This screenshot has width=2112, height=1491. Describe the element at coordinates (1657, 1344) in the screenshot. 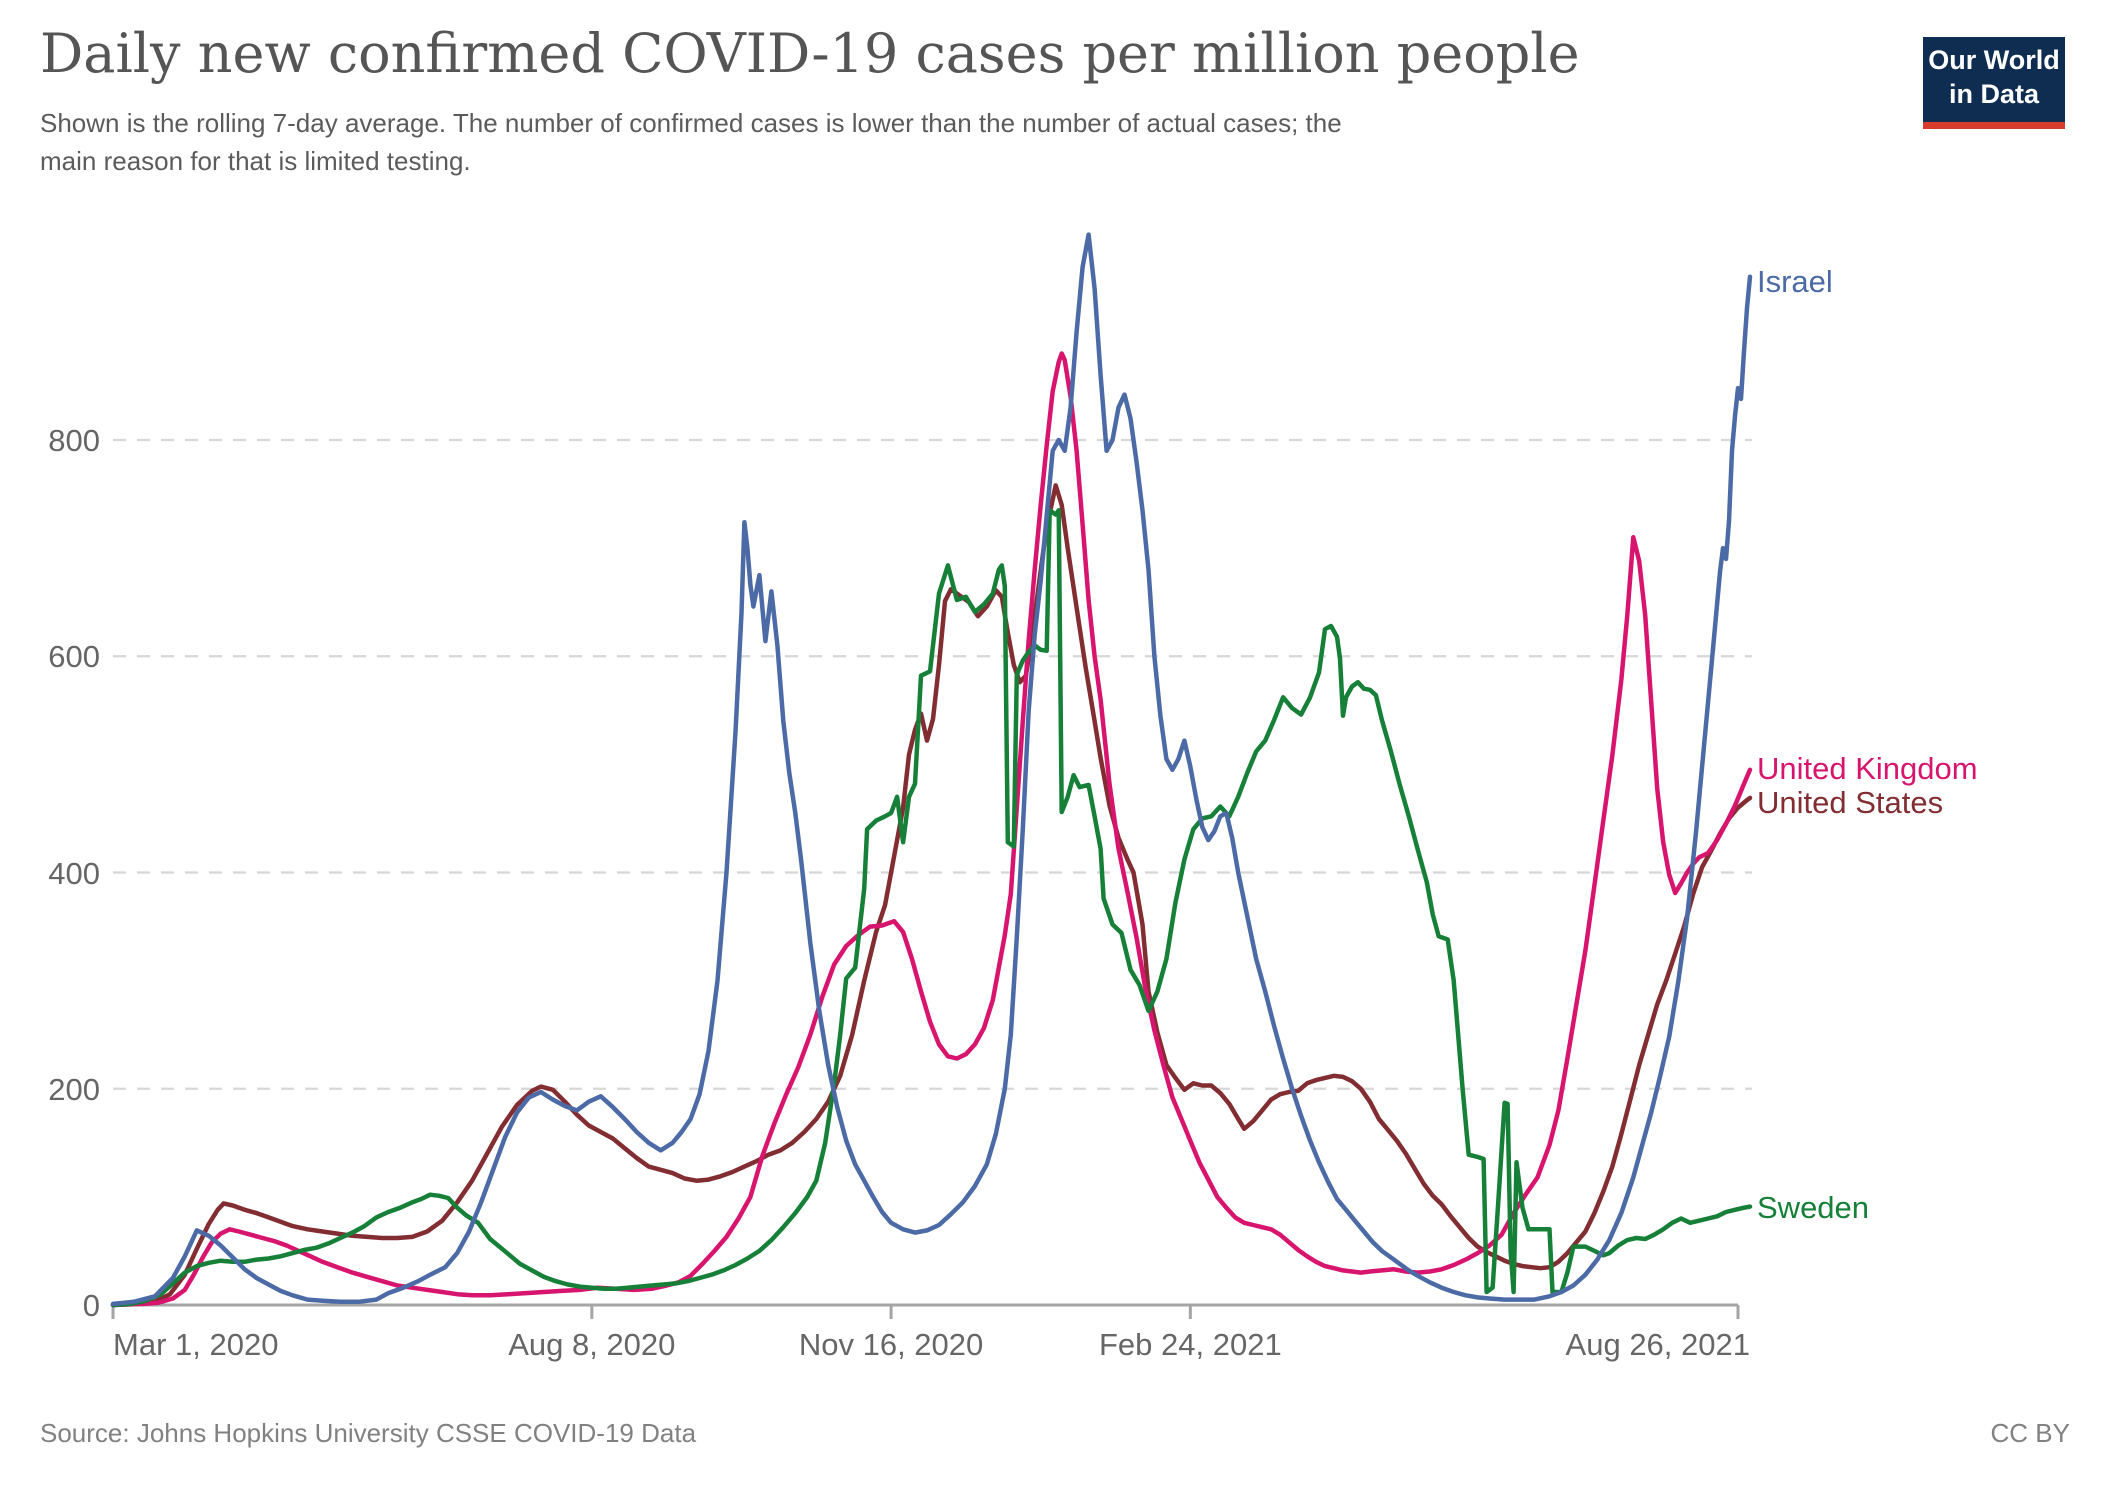

I see `x-tick-label-Aug-26-2021: Aug 26, 2021` at that location.